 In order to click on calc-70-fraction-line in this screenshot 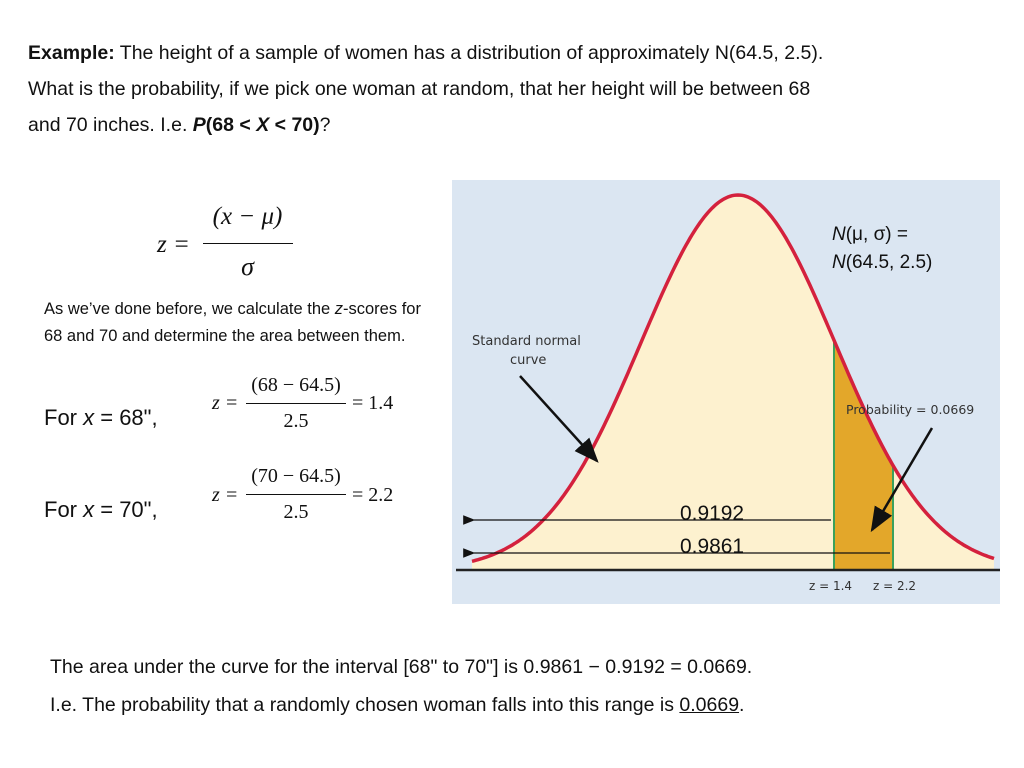, I will do `click(296, 494)`.